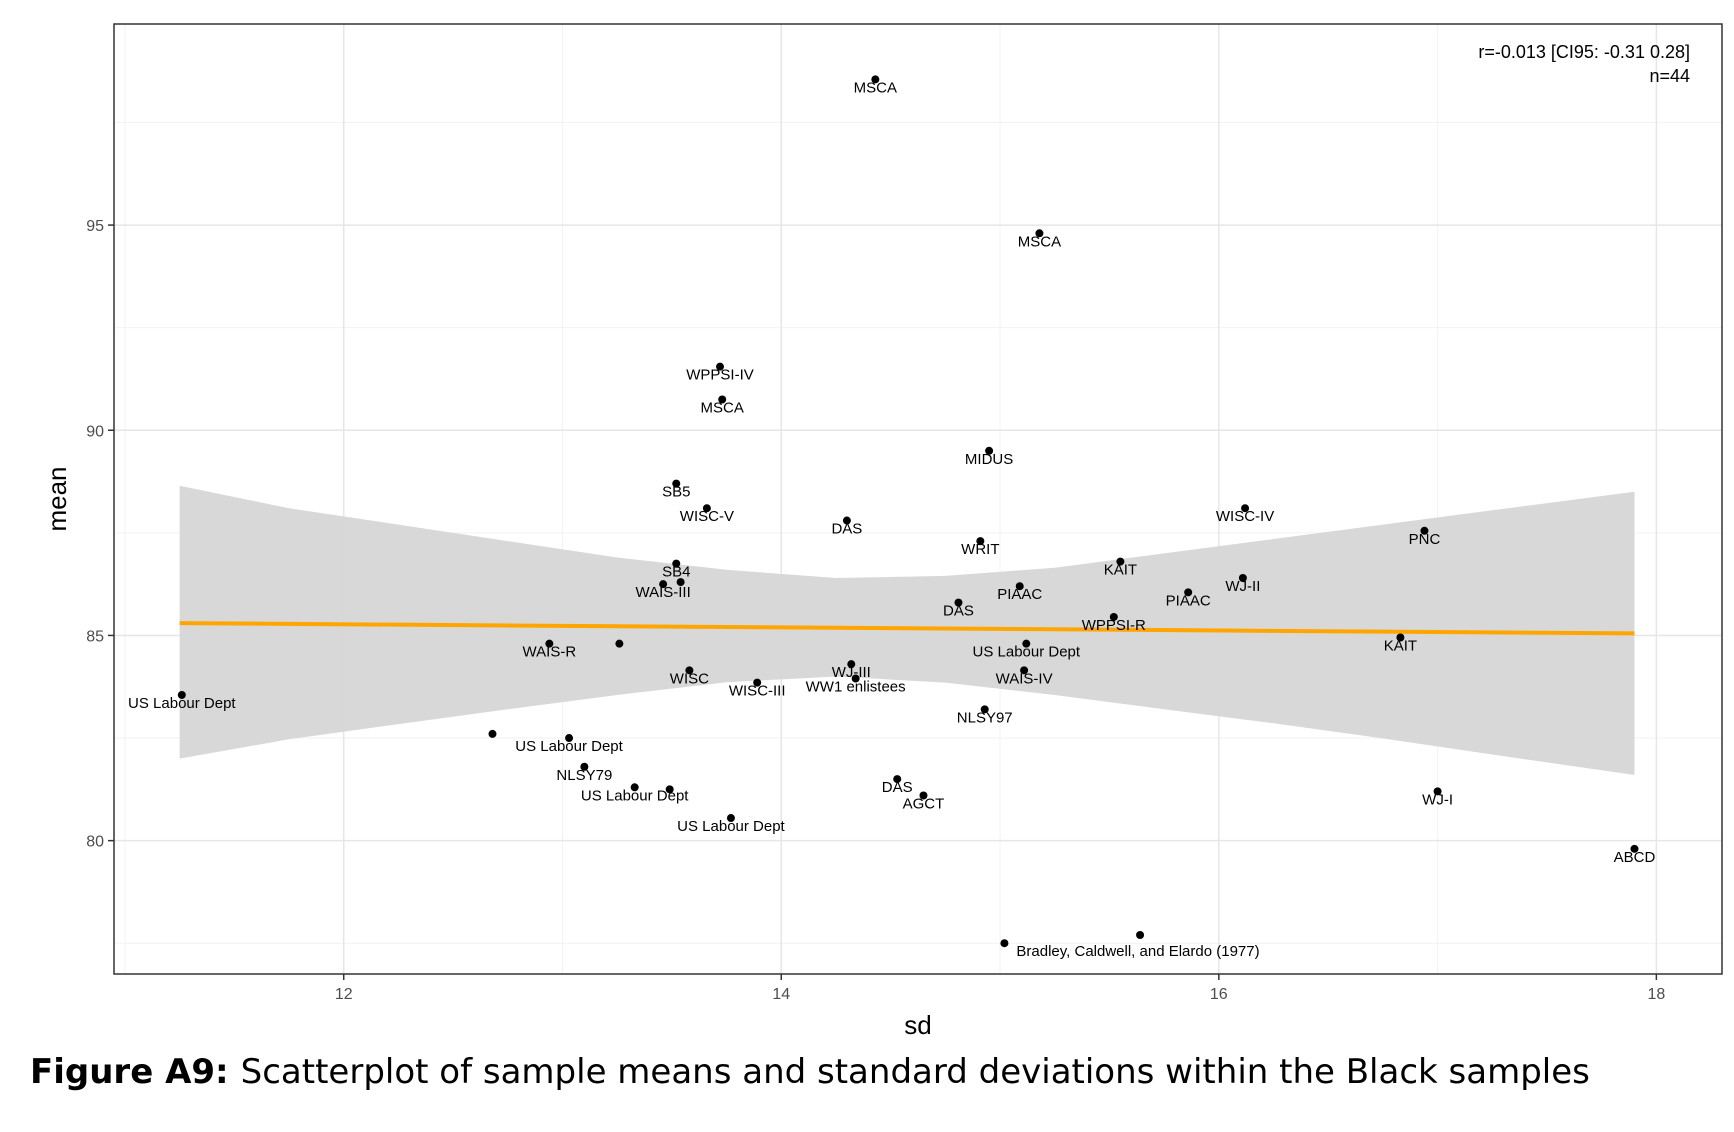  Describe the element at coordinates (689, 678) in the screenshot. I see `point-label: WISC` at that location.